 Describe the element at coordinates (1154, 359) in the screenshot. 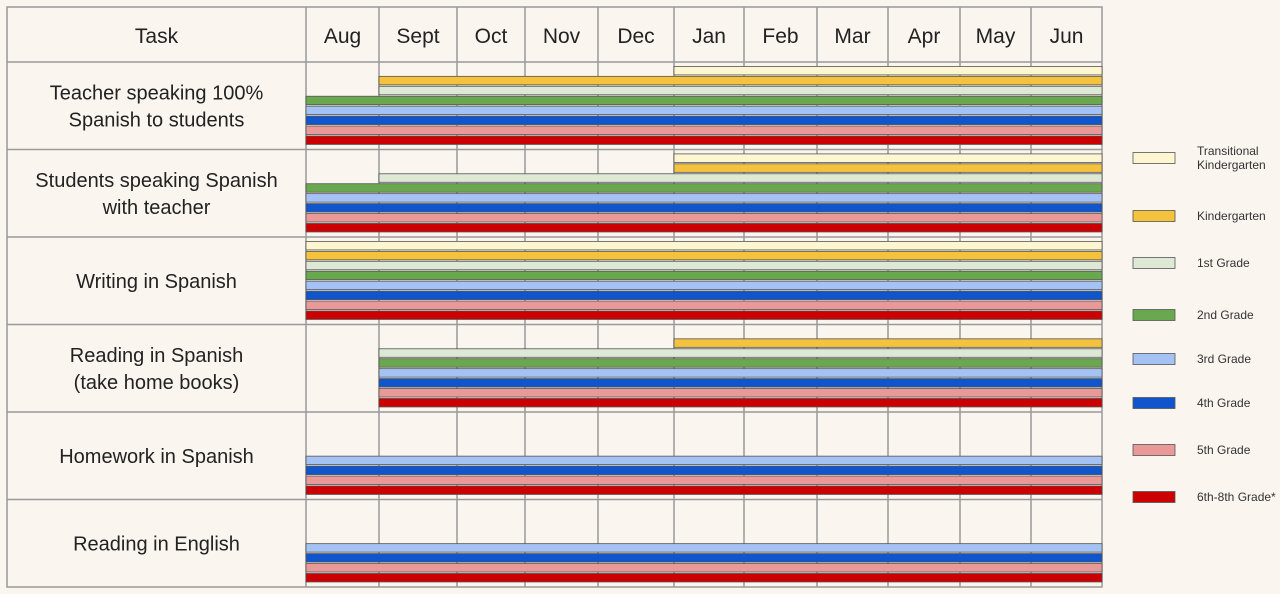

I see `legend-swatch-g3` at that location.